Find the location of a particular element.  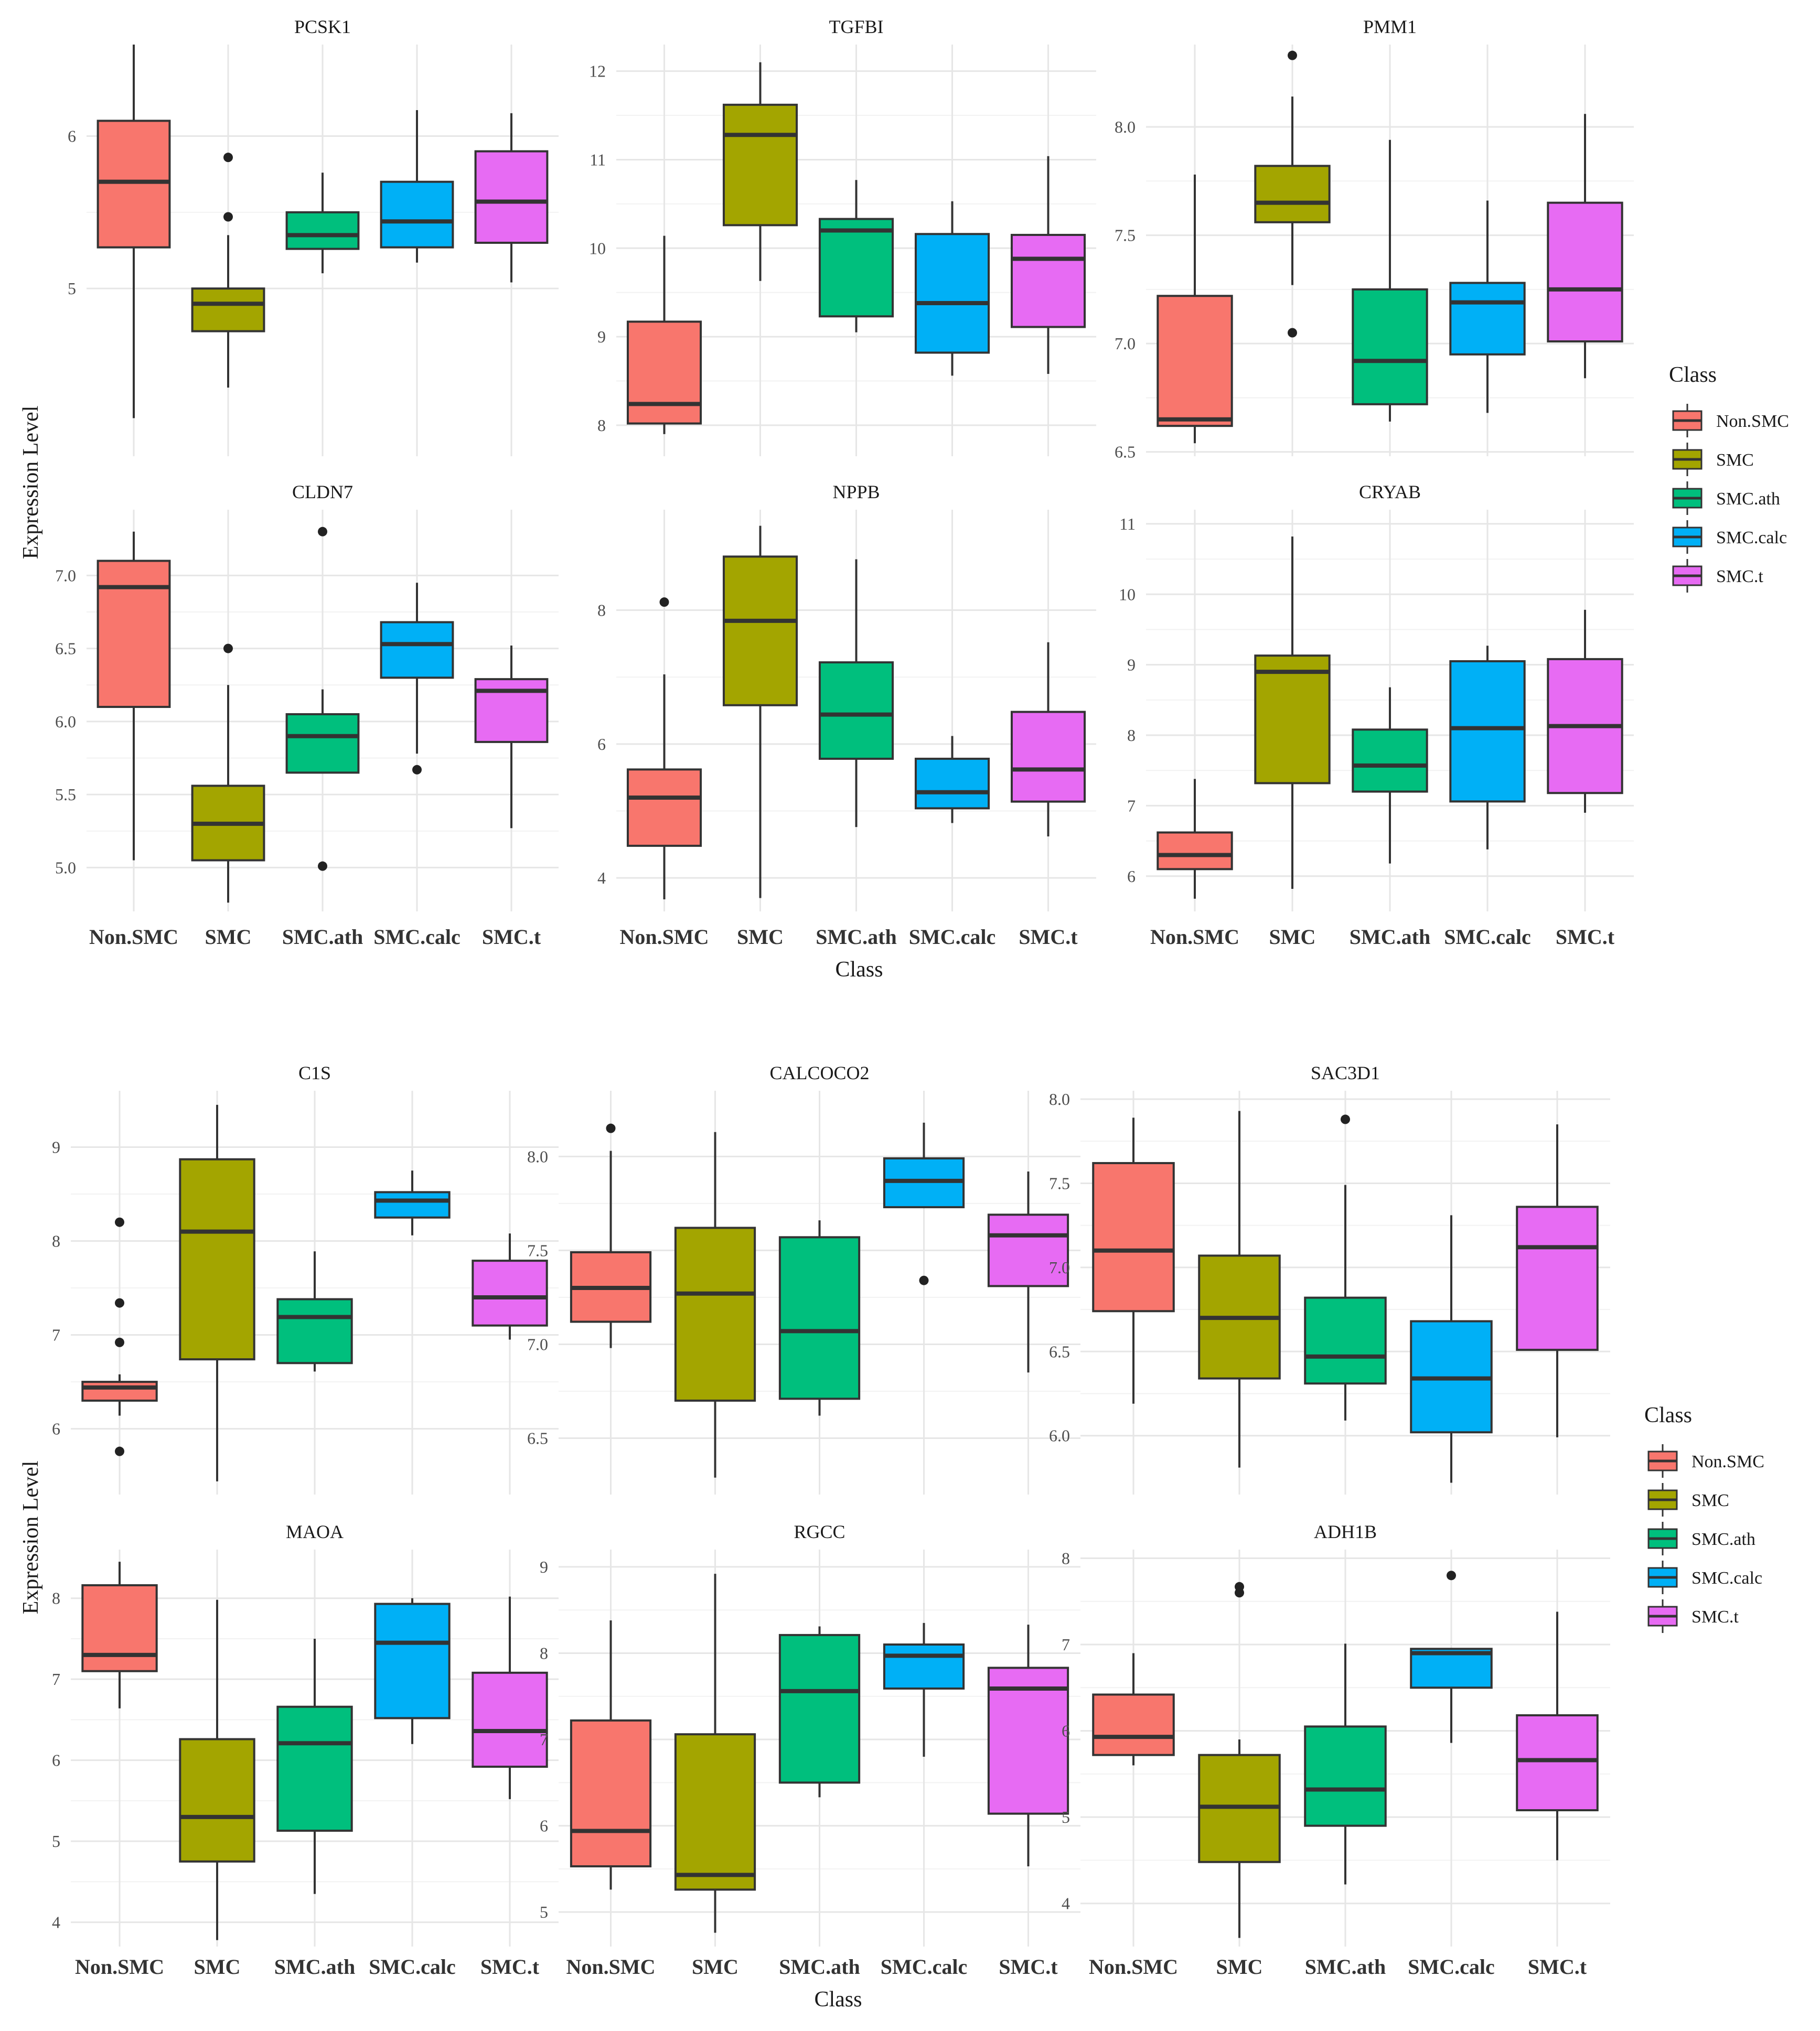

legend-label: SMC.t is located at coordinates (1739, 577).